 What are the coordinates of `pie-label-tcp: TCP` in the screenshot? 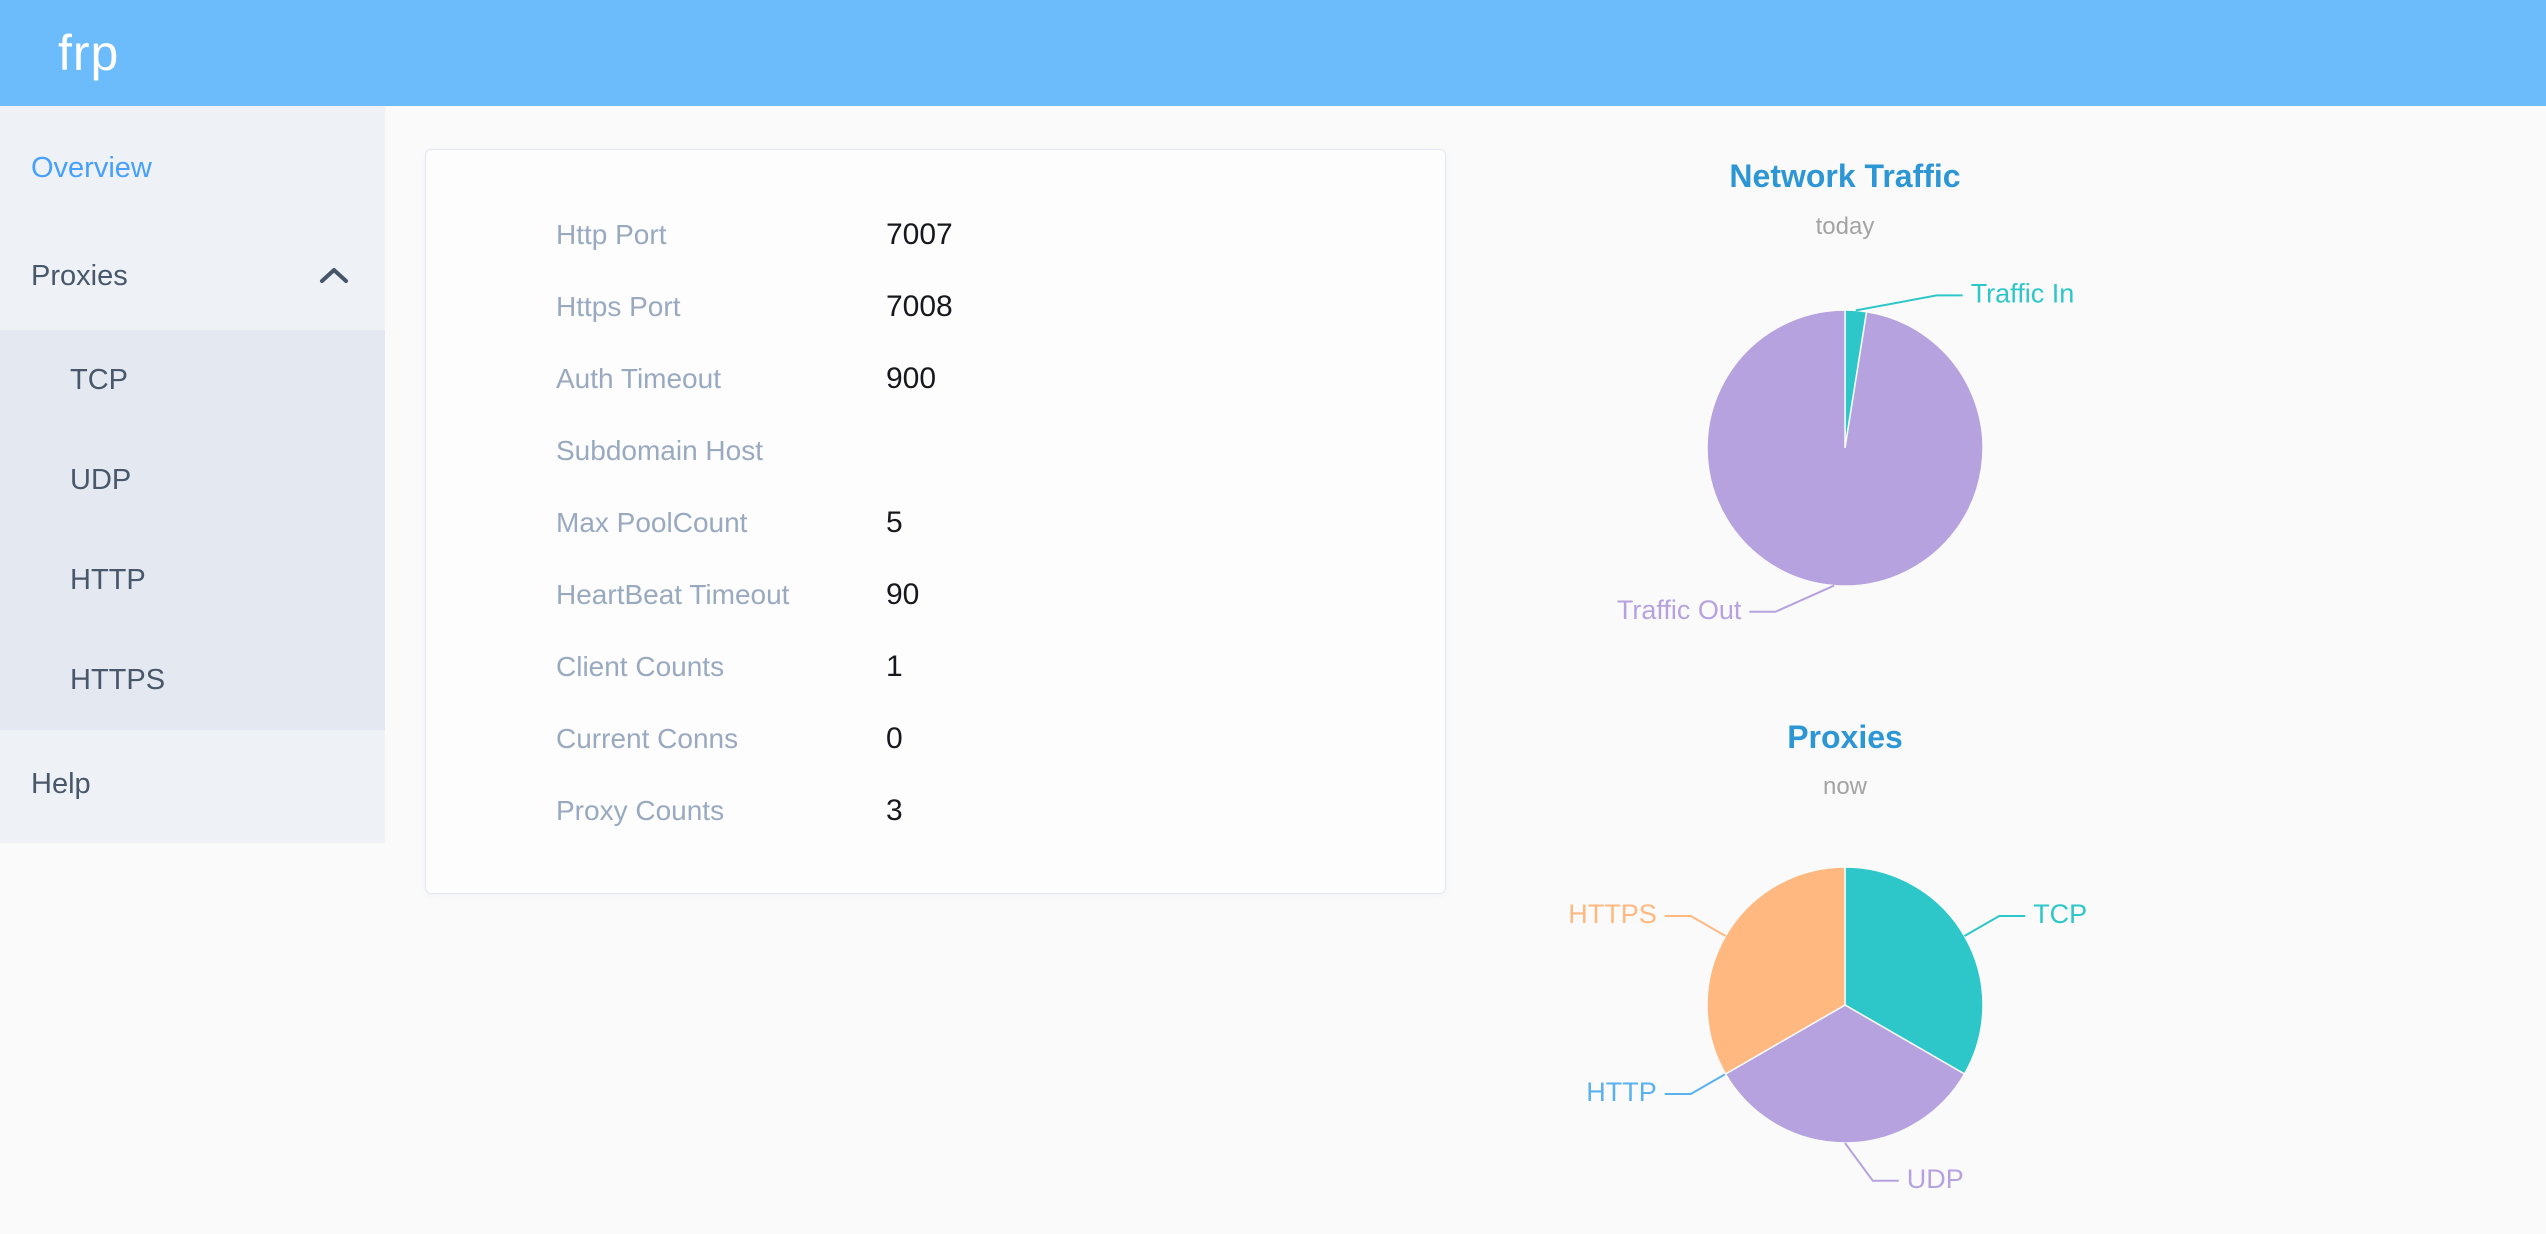 It's located at (2060, 914).